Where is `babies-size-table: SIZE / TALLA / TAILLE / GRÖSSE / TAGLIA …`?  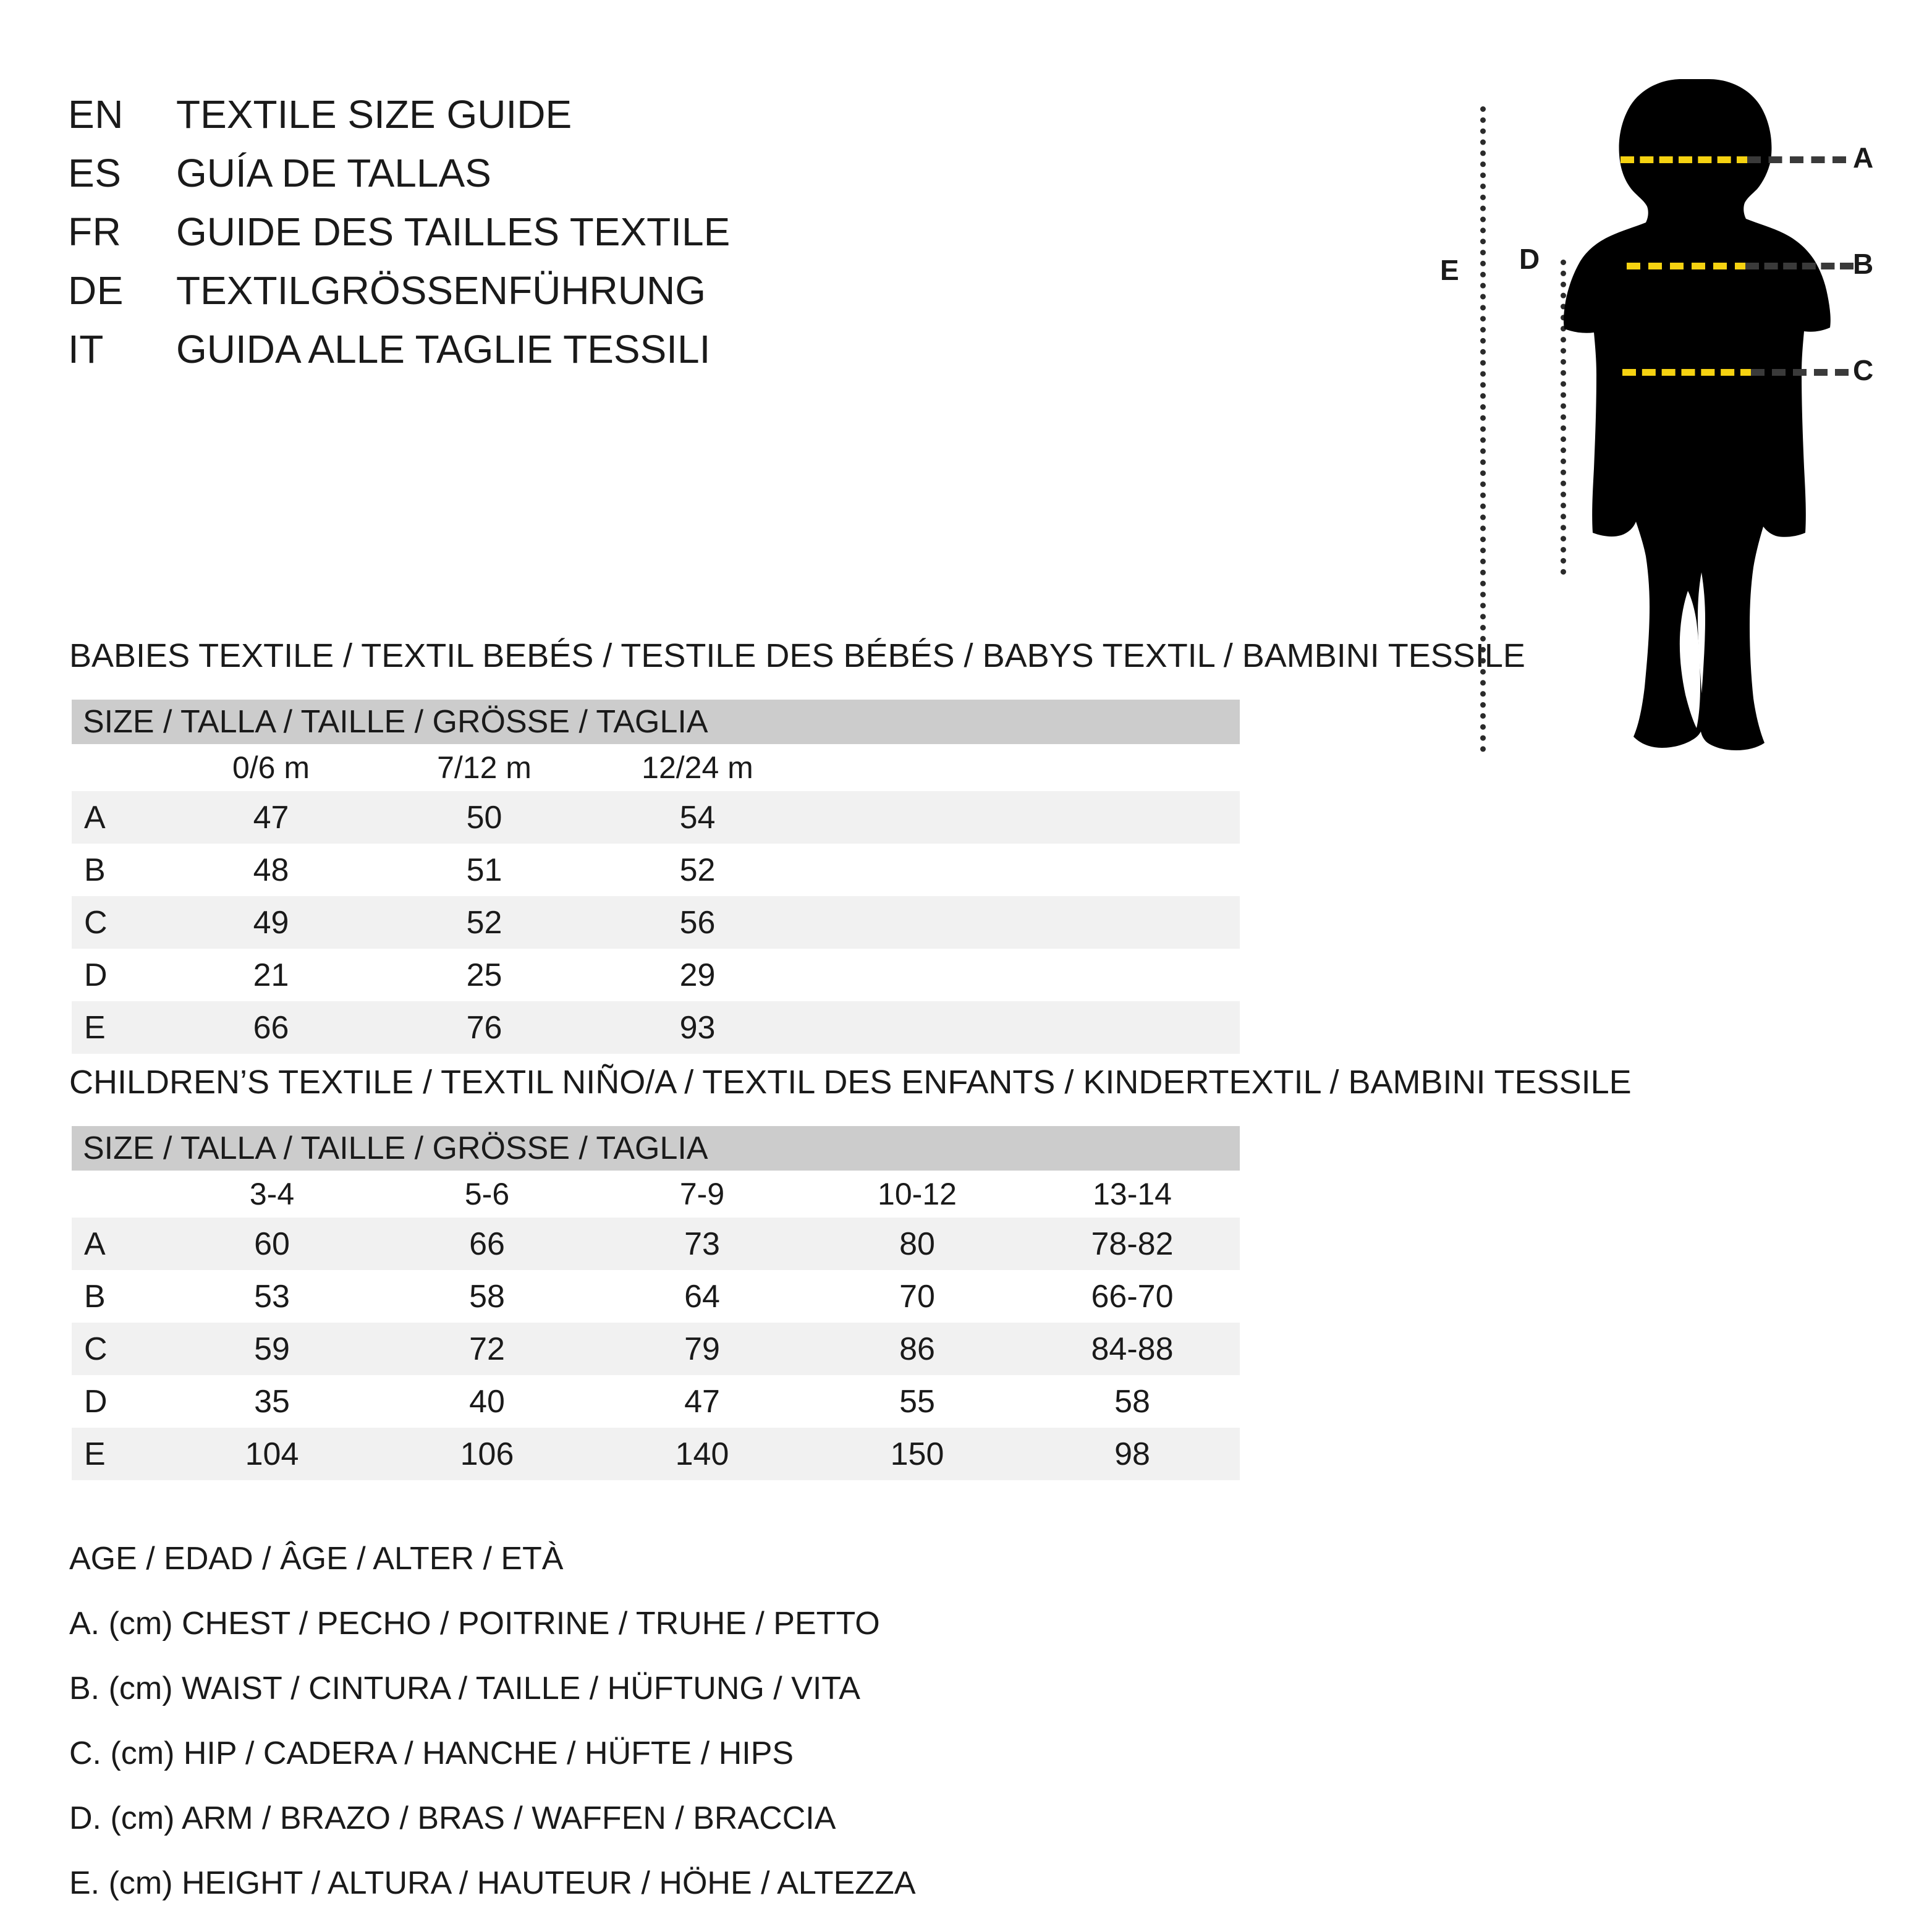 babies-size-table: SIZE / TALLA / TAILLE / GRÖSSE / TAGLIA … is located at coordinates (656, 877).